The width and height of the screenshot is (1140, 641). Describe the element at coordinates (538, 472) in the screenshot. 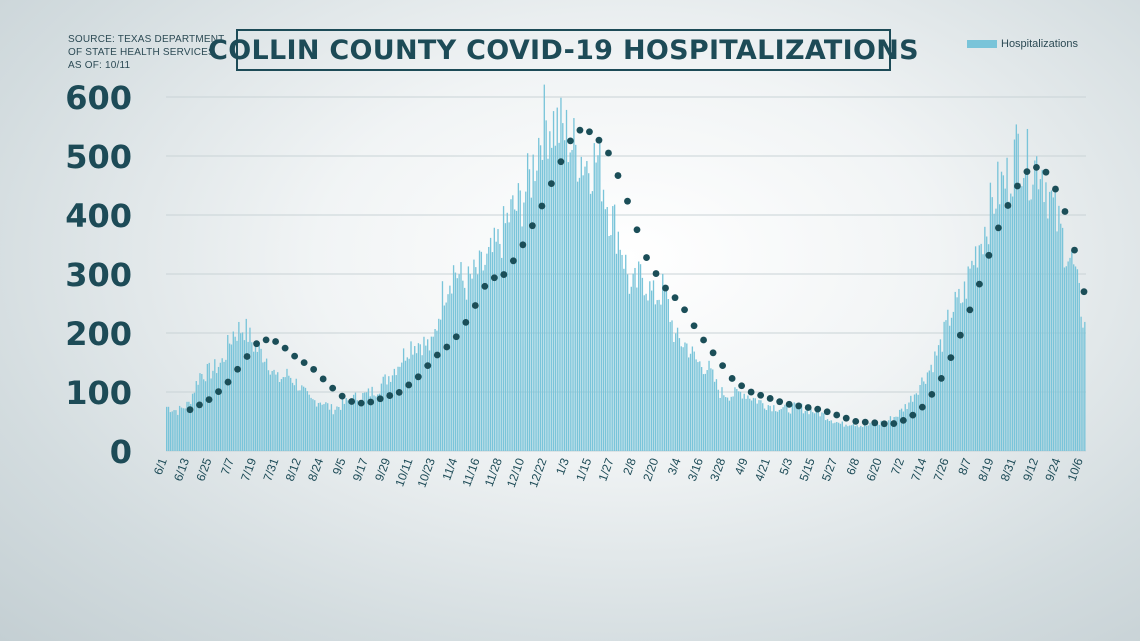

I see `x-tick-label: 12/22` at that location.